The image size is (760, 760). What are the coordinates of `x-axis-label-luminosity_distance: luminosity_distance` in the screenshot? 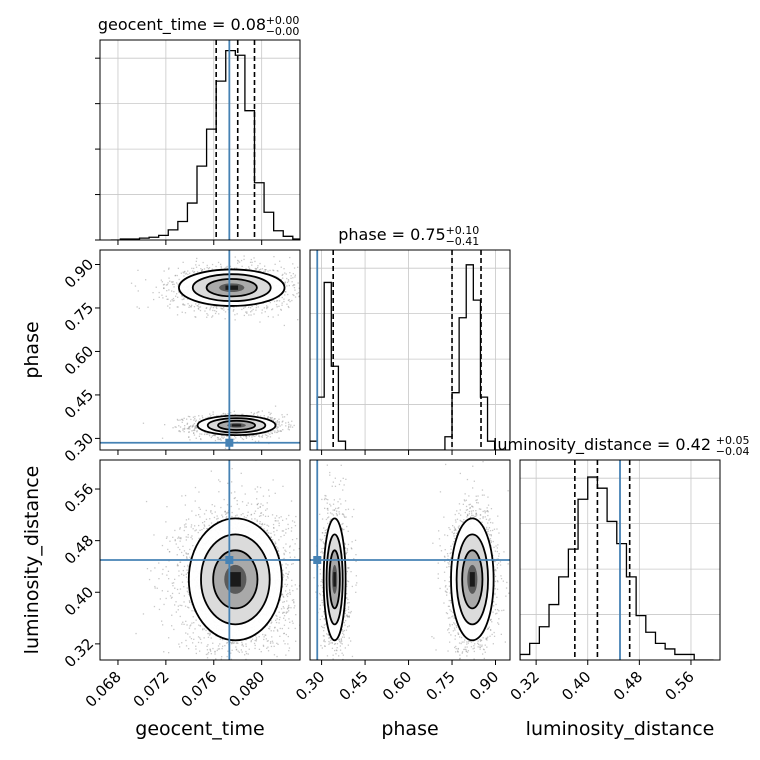 It's located at (620, 729).